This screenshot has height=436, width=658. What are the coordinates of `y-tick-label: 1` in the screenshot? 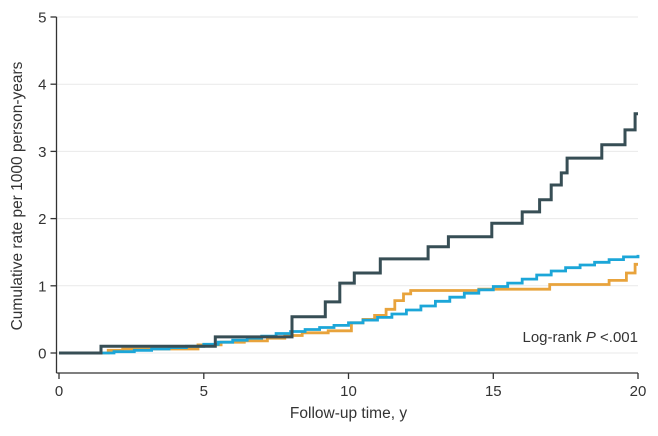 It's located at (42, 286).